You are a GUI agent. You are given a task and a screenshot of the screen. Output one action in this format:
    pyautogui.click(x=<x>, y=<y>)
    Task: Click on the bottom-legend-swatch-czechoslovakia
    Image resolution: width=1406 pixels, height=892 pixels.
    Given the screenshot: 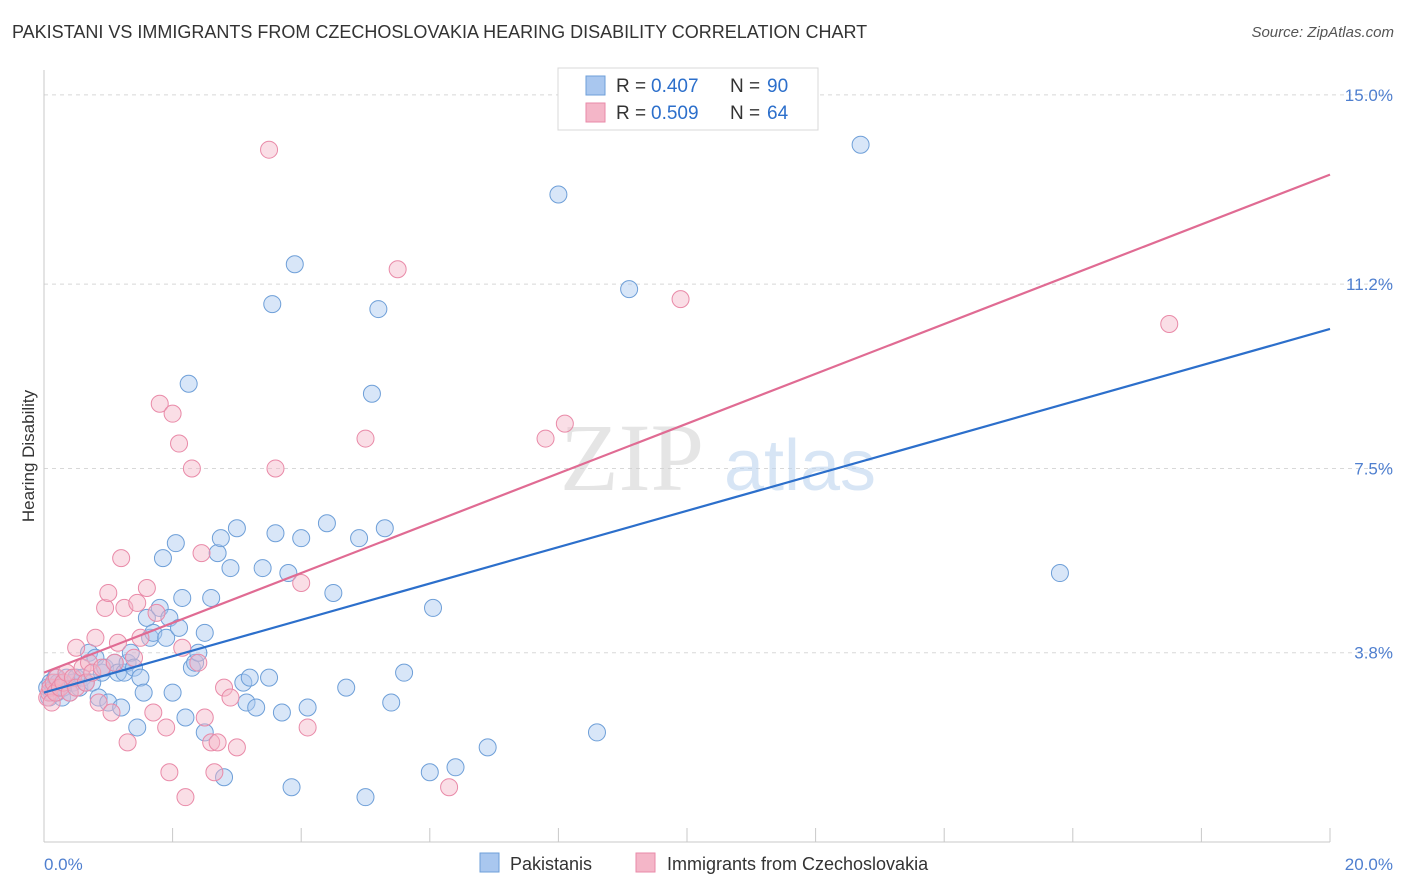 What is the action you would take?
    pyautogui.click(x=645, y=862)
    